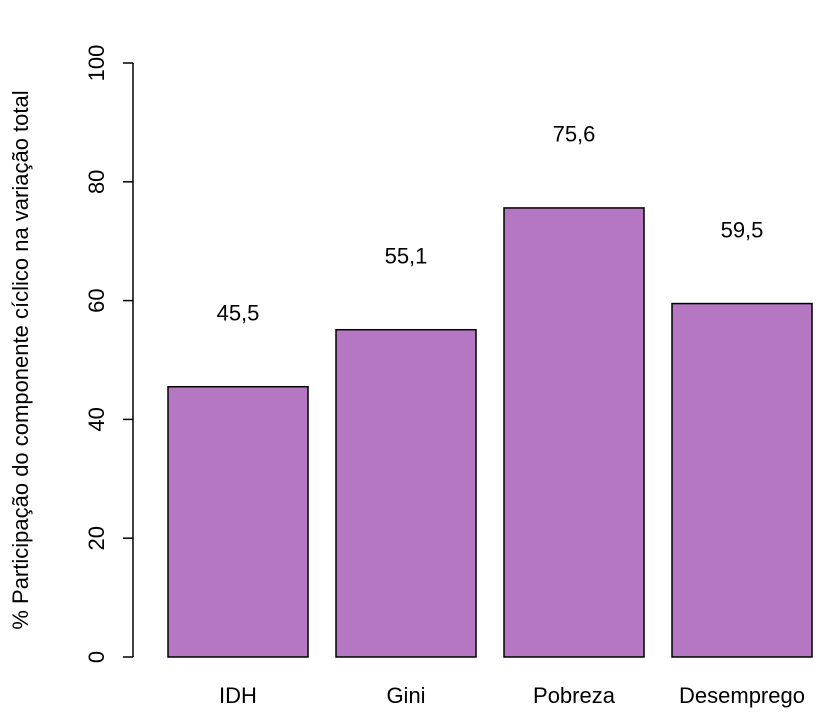  Describe the element at coordinates (238, 313) in the screenshot. I see `value-label: 45,5` at that location.